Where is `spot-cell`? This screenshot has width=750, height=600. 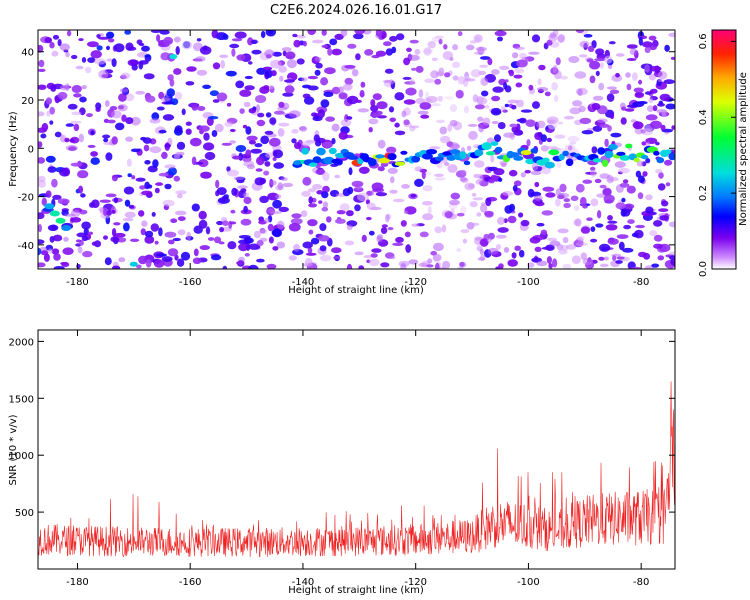 spot-cell is located at coordinates (173, 57).